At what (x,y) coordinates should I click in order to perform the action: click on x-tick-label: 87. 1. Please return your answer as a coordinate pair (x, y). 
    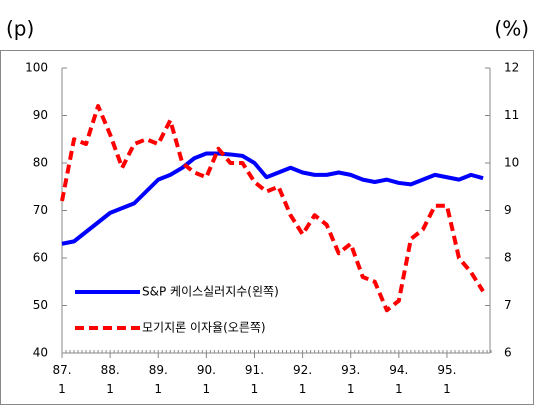
    Looking at the image, I should click on (62, 379).